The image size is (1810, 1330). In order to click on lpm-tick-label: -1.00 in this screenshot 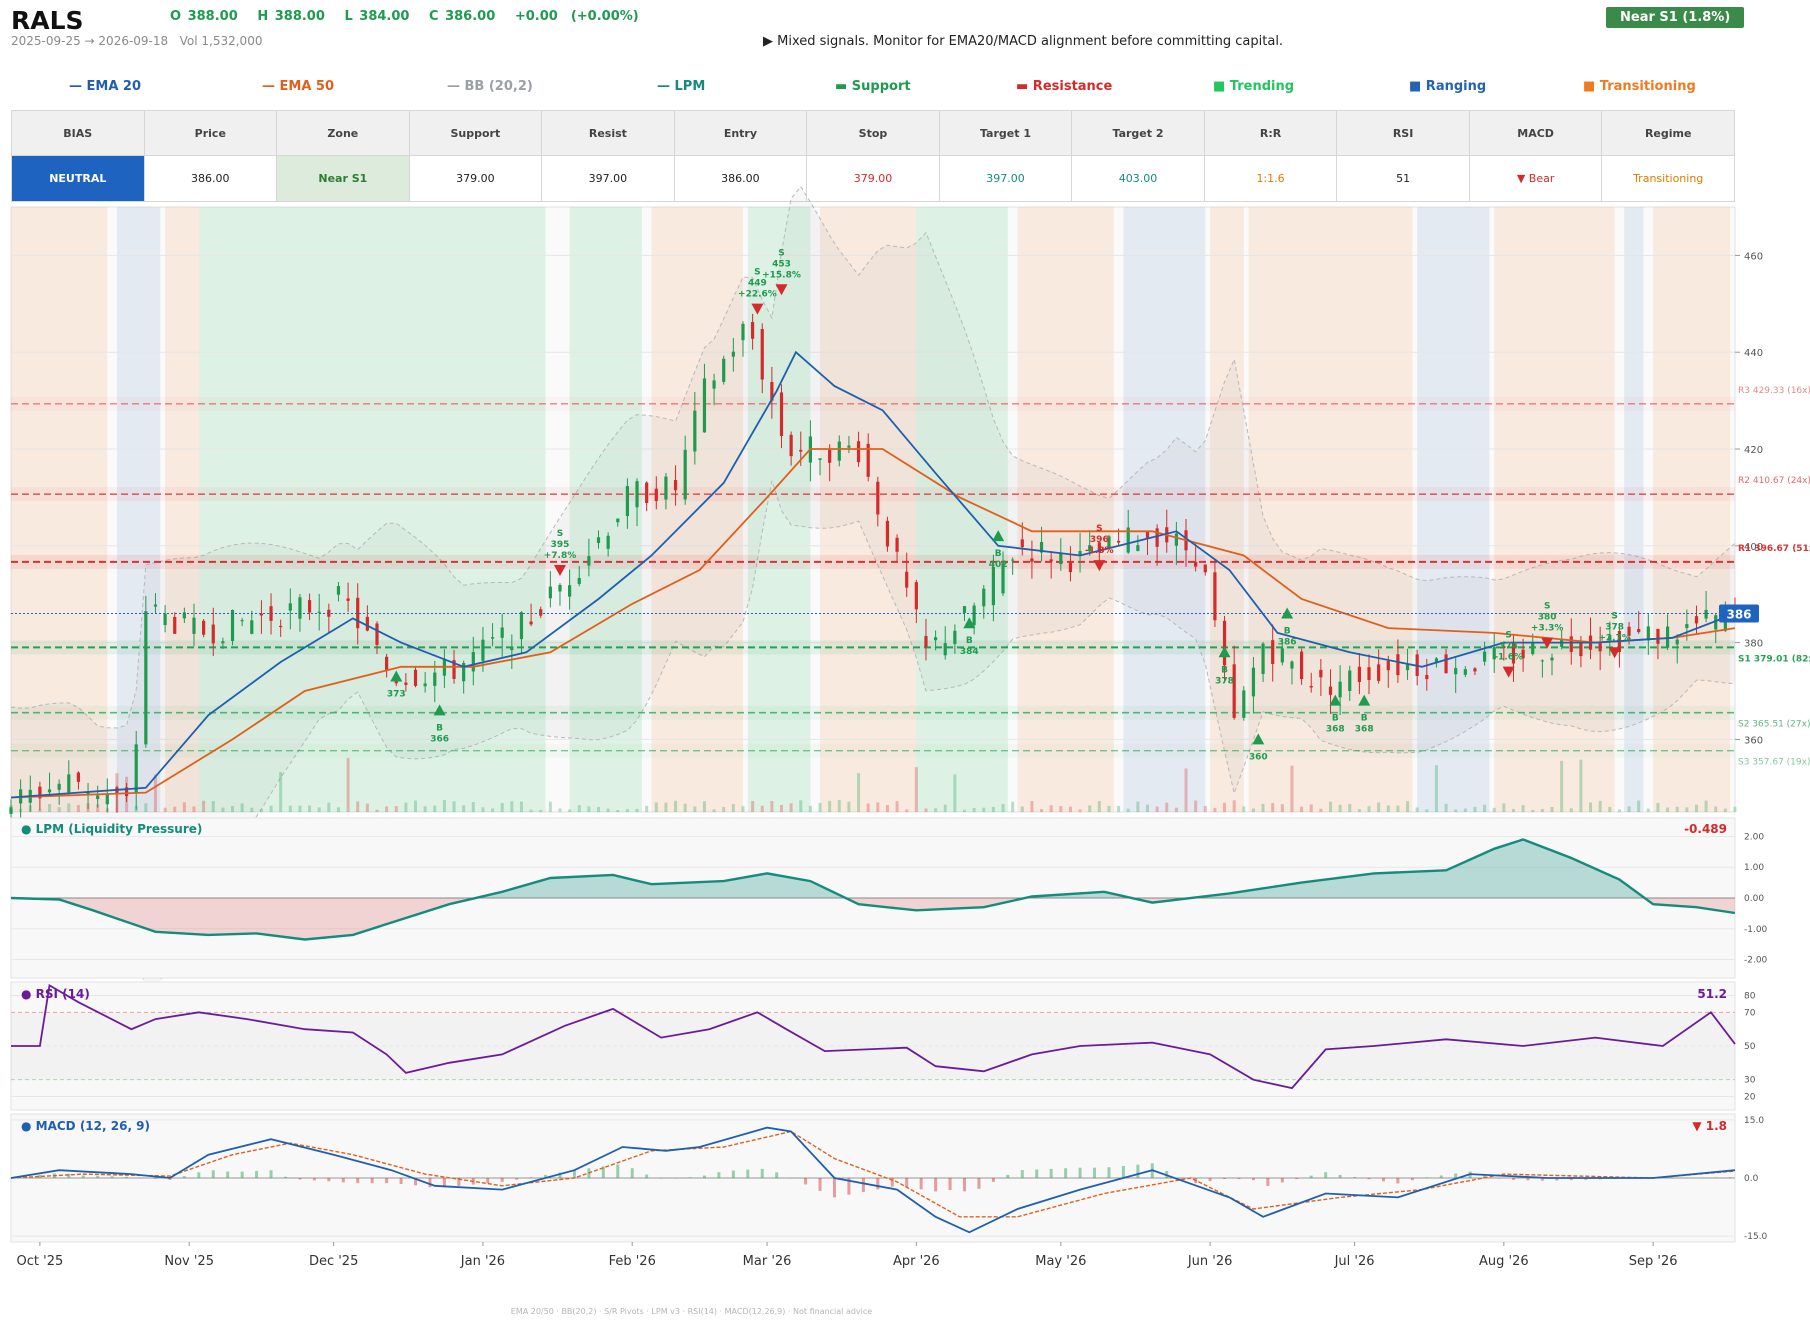, I will do `click(1756, 930)`.